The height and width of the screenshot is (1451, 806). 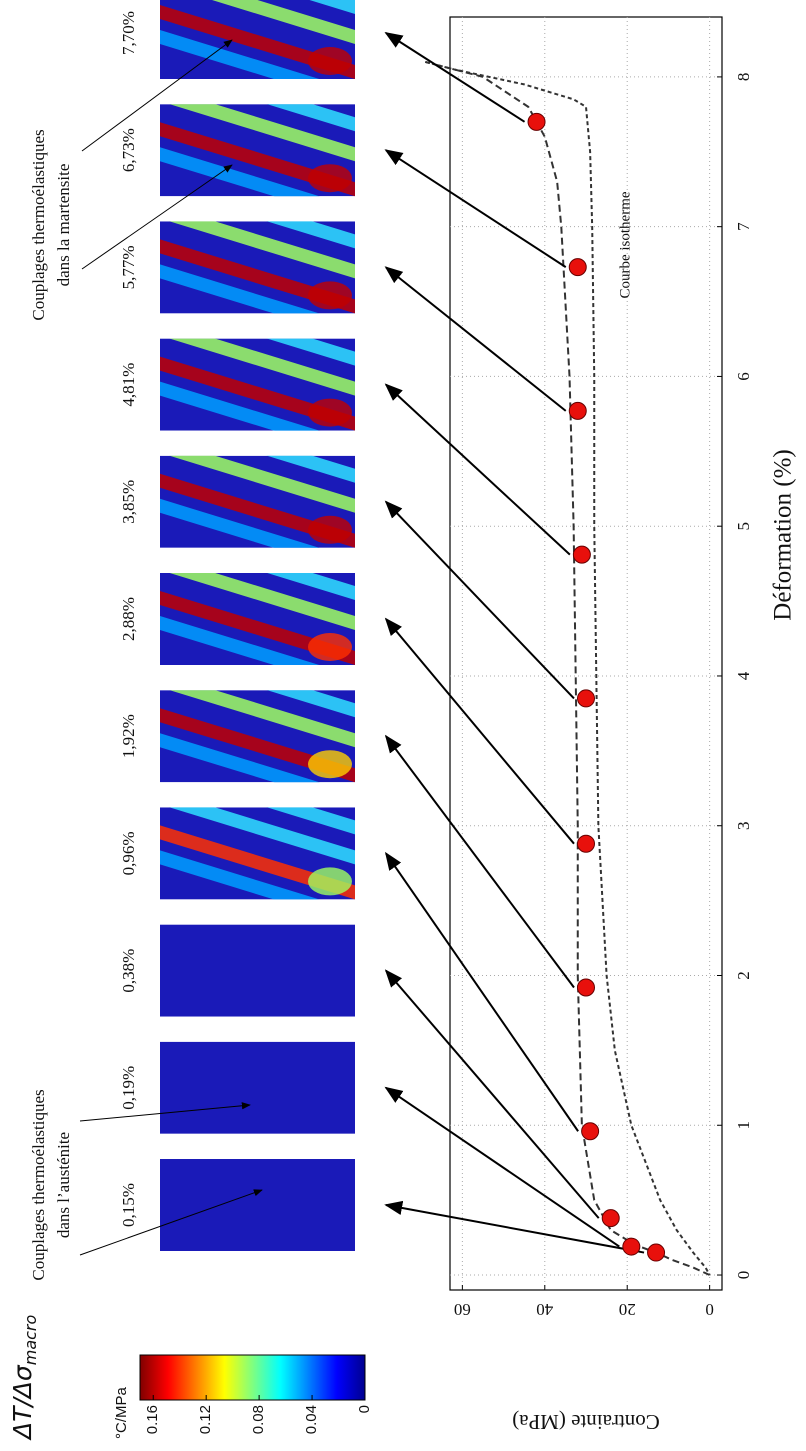 I want to click on colorbar, so click(x=252, y=1377).